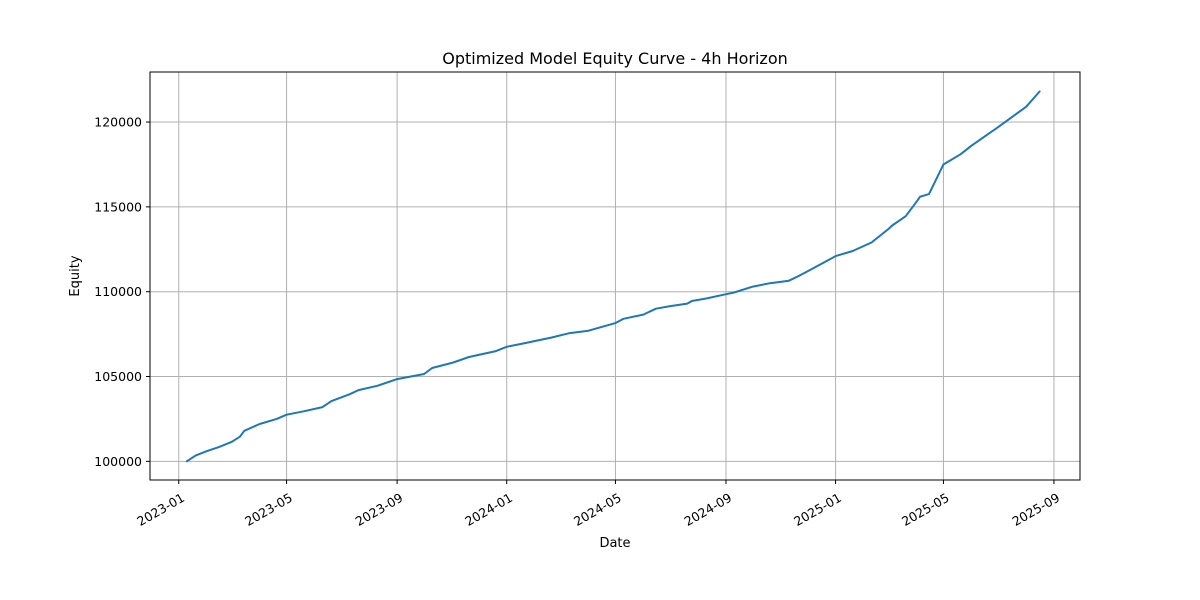  I want to click on y-tick-label: 120000, so click(118, 122).